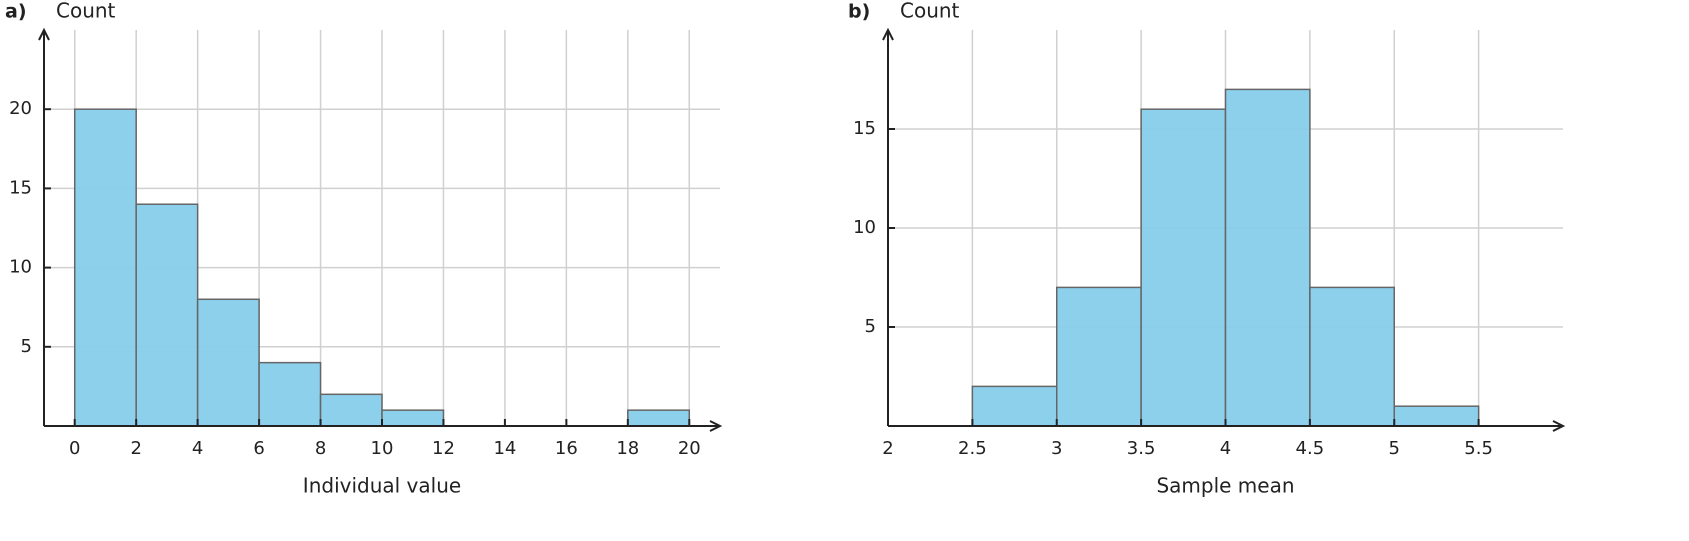 This screenshot has width=1689, height=541. What do you see at coordinates (1056, 448) in the screenshot?
I see `x-tick-label: 3` at bounding box center [1056, 448].